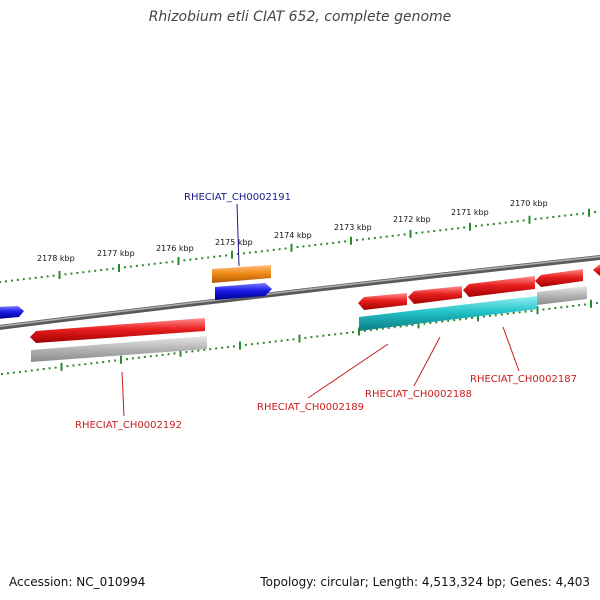 The width and height of the screenshot is (600, 600). Describe the element at coordinates (299, 337) in the screenshot. I see `lower-tick-track` at that location.